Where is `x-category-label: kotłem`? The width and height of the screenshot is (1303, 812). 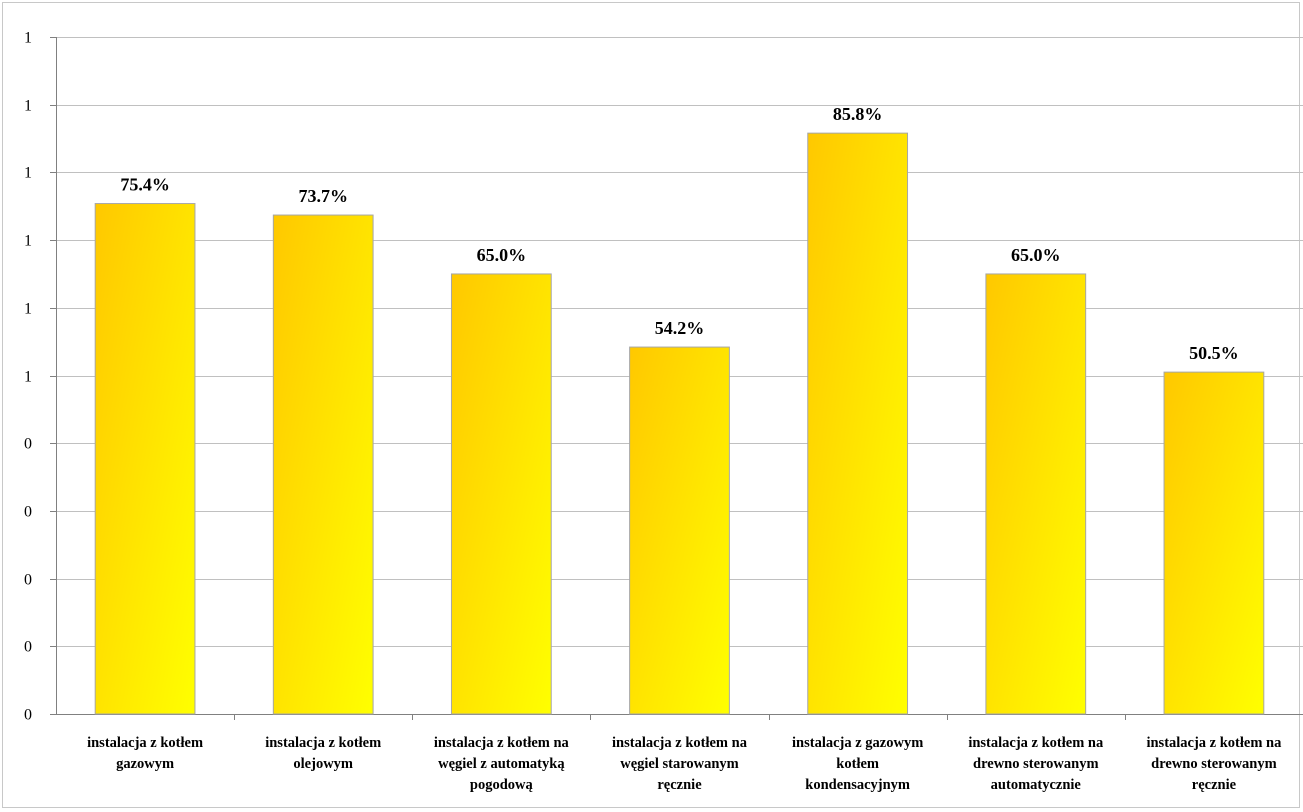
x-category-label: kotłem is located at coordinates (857, 764).